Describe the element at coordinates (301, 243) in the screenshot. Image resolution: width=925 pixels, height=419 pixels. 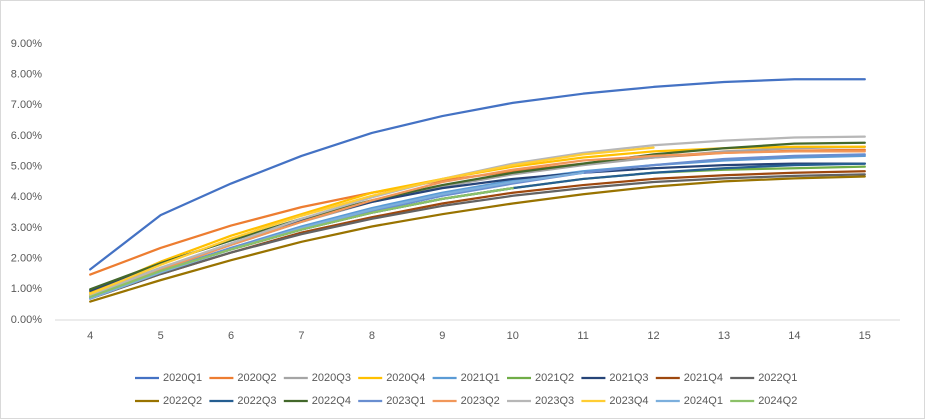
I see `series-line` at that location.